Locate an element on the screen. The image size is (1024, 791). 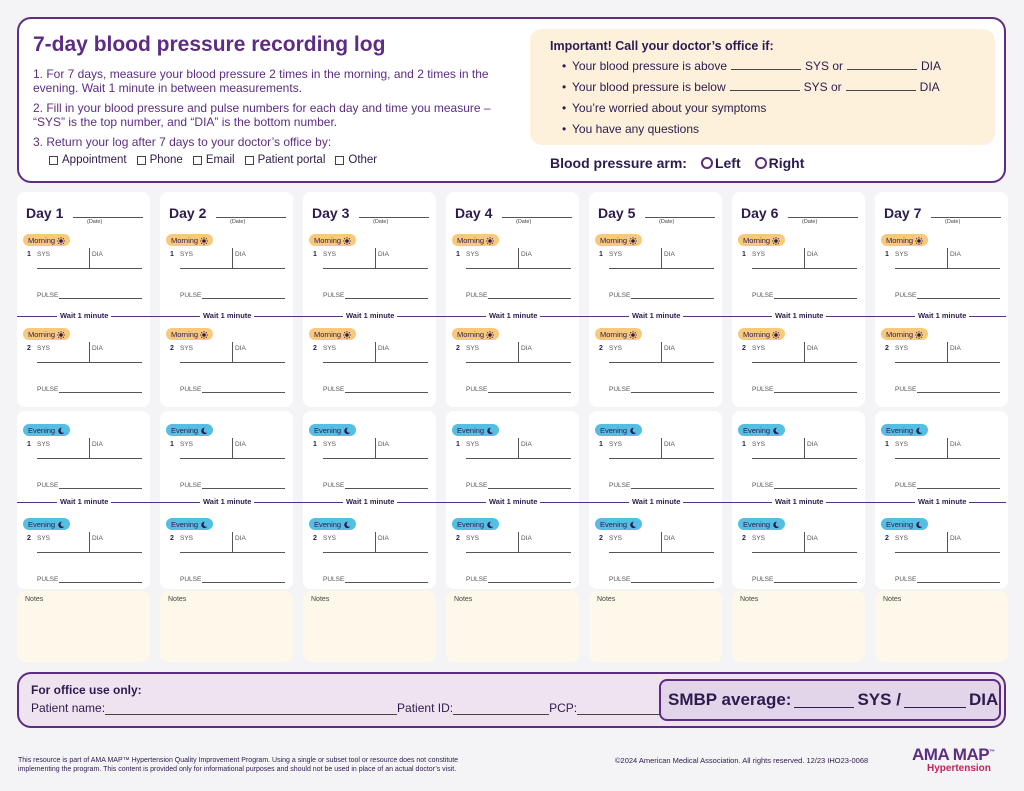
below-sys-field is located at coordinates (764, 86).